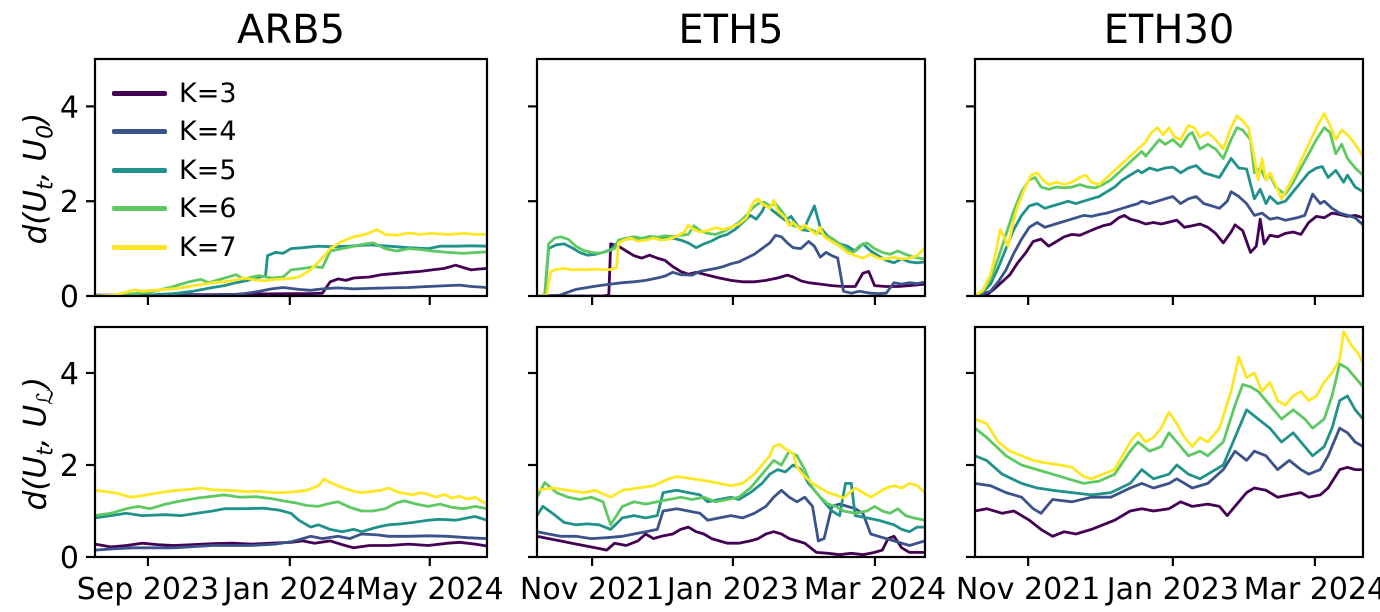 The width and height of the screenshot is (1380, 612). I want to click on legend-label-k7: K=7, so click(208, 247).